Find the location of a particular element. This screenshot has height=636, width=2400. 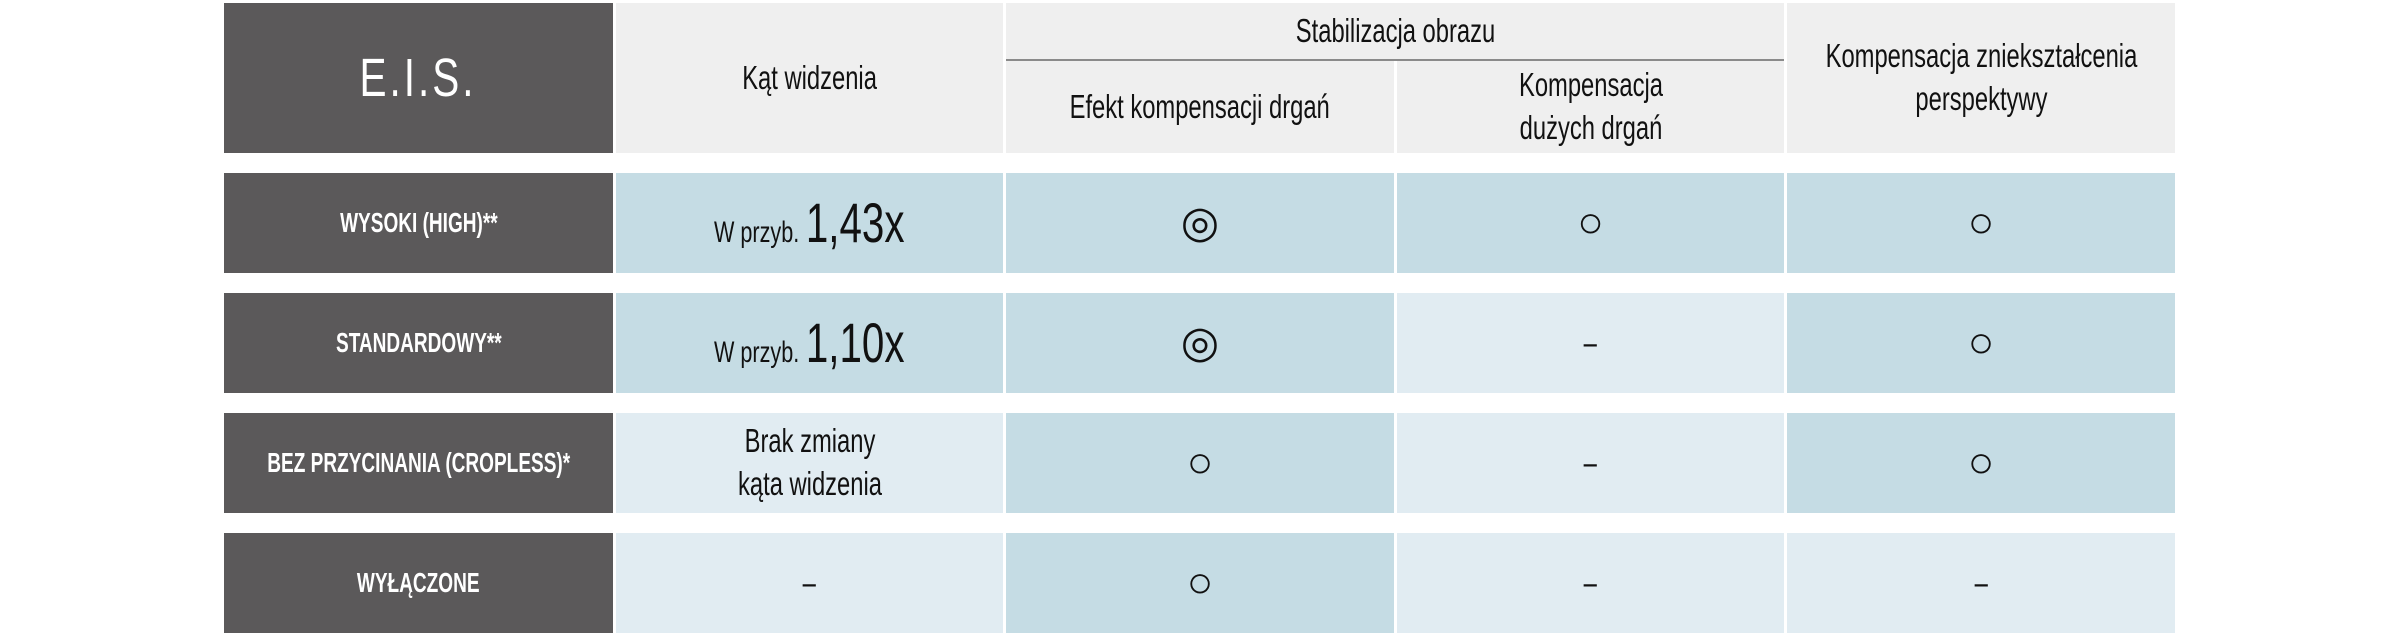

cell-text: 1,43x is located at coordinates (855, 222).